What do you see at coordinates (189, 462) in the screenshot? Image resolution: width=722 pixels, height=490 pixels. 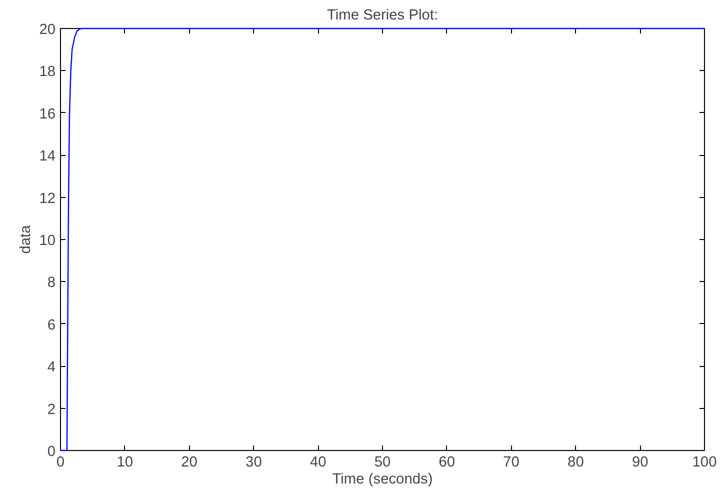 I see `x-tick-label: 20` at bounding box center [189, 462].